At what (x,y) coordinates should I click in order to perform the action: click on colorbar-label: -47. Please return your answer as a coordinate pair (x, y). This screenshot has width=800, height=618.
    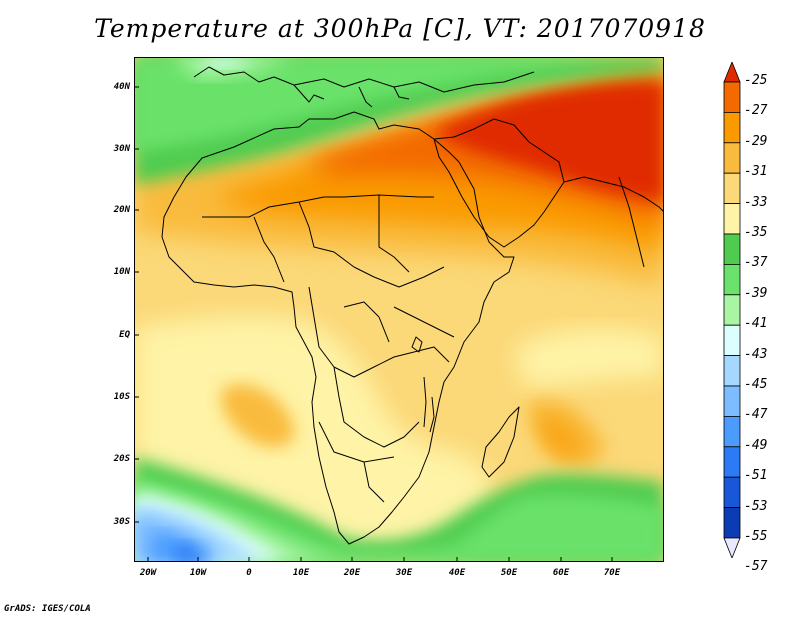
    Looking at the image, I should click on (756, 415).